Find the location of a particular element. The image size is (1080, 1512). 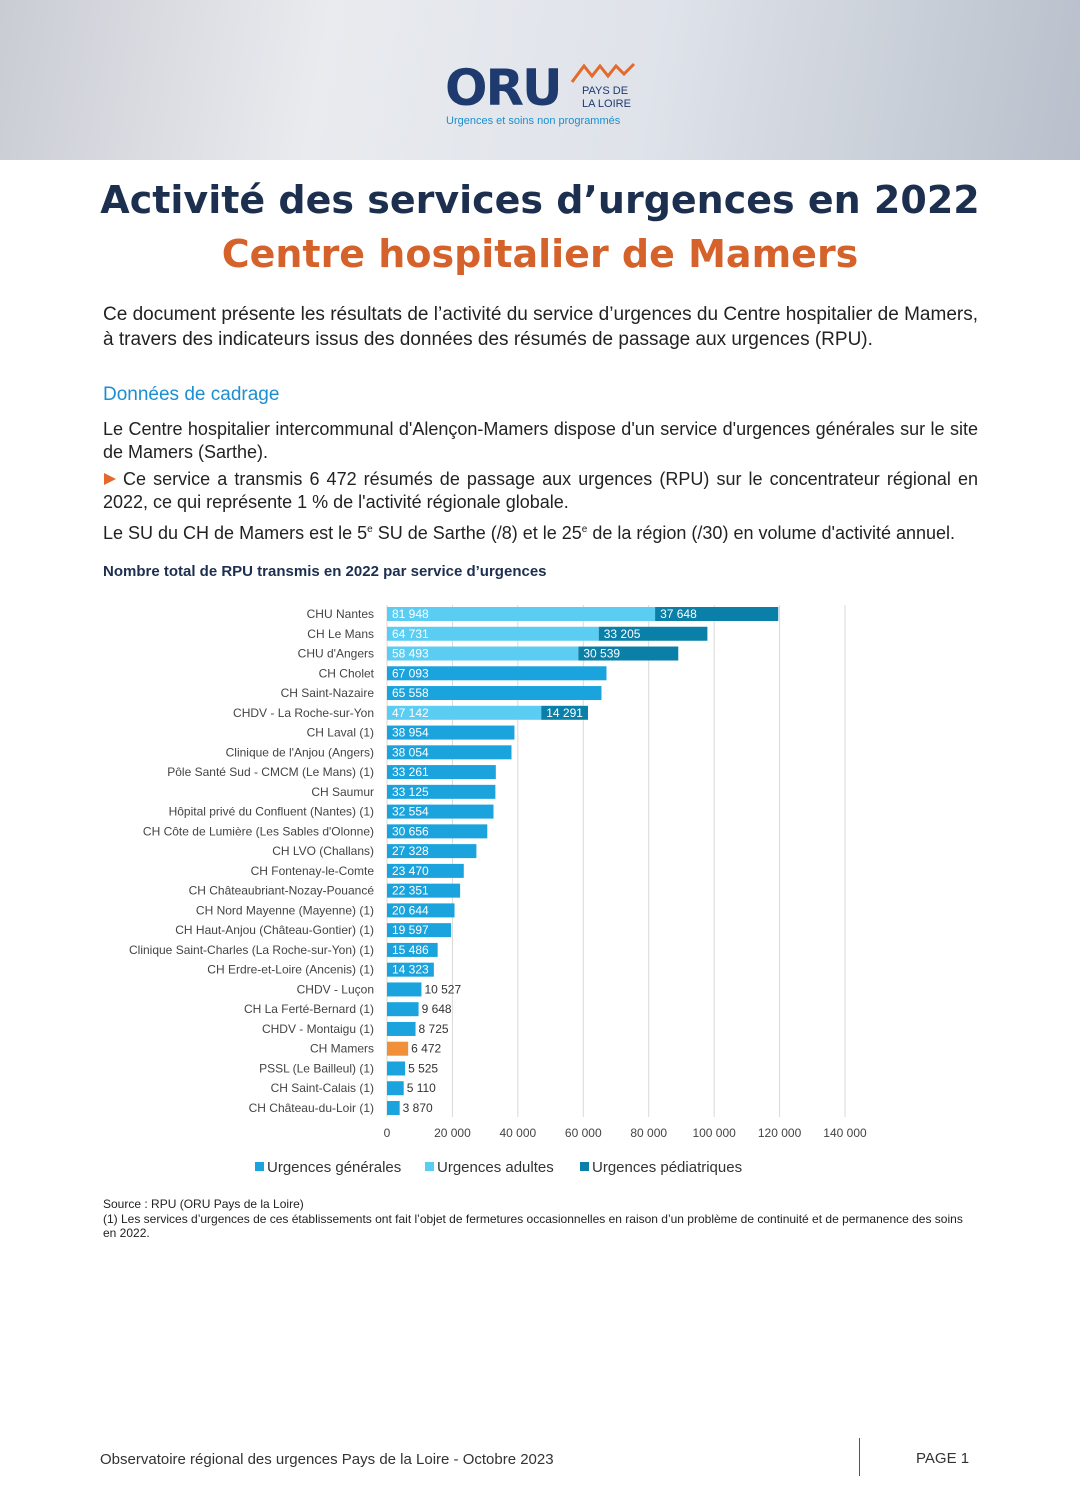

y-tick-label: Clinique de l'Anjou (Angers) is located at coordinates (300, 752).